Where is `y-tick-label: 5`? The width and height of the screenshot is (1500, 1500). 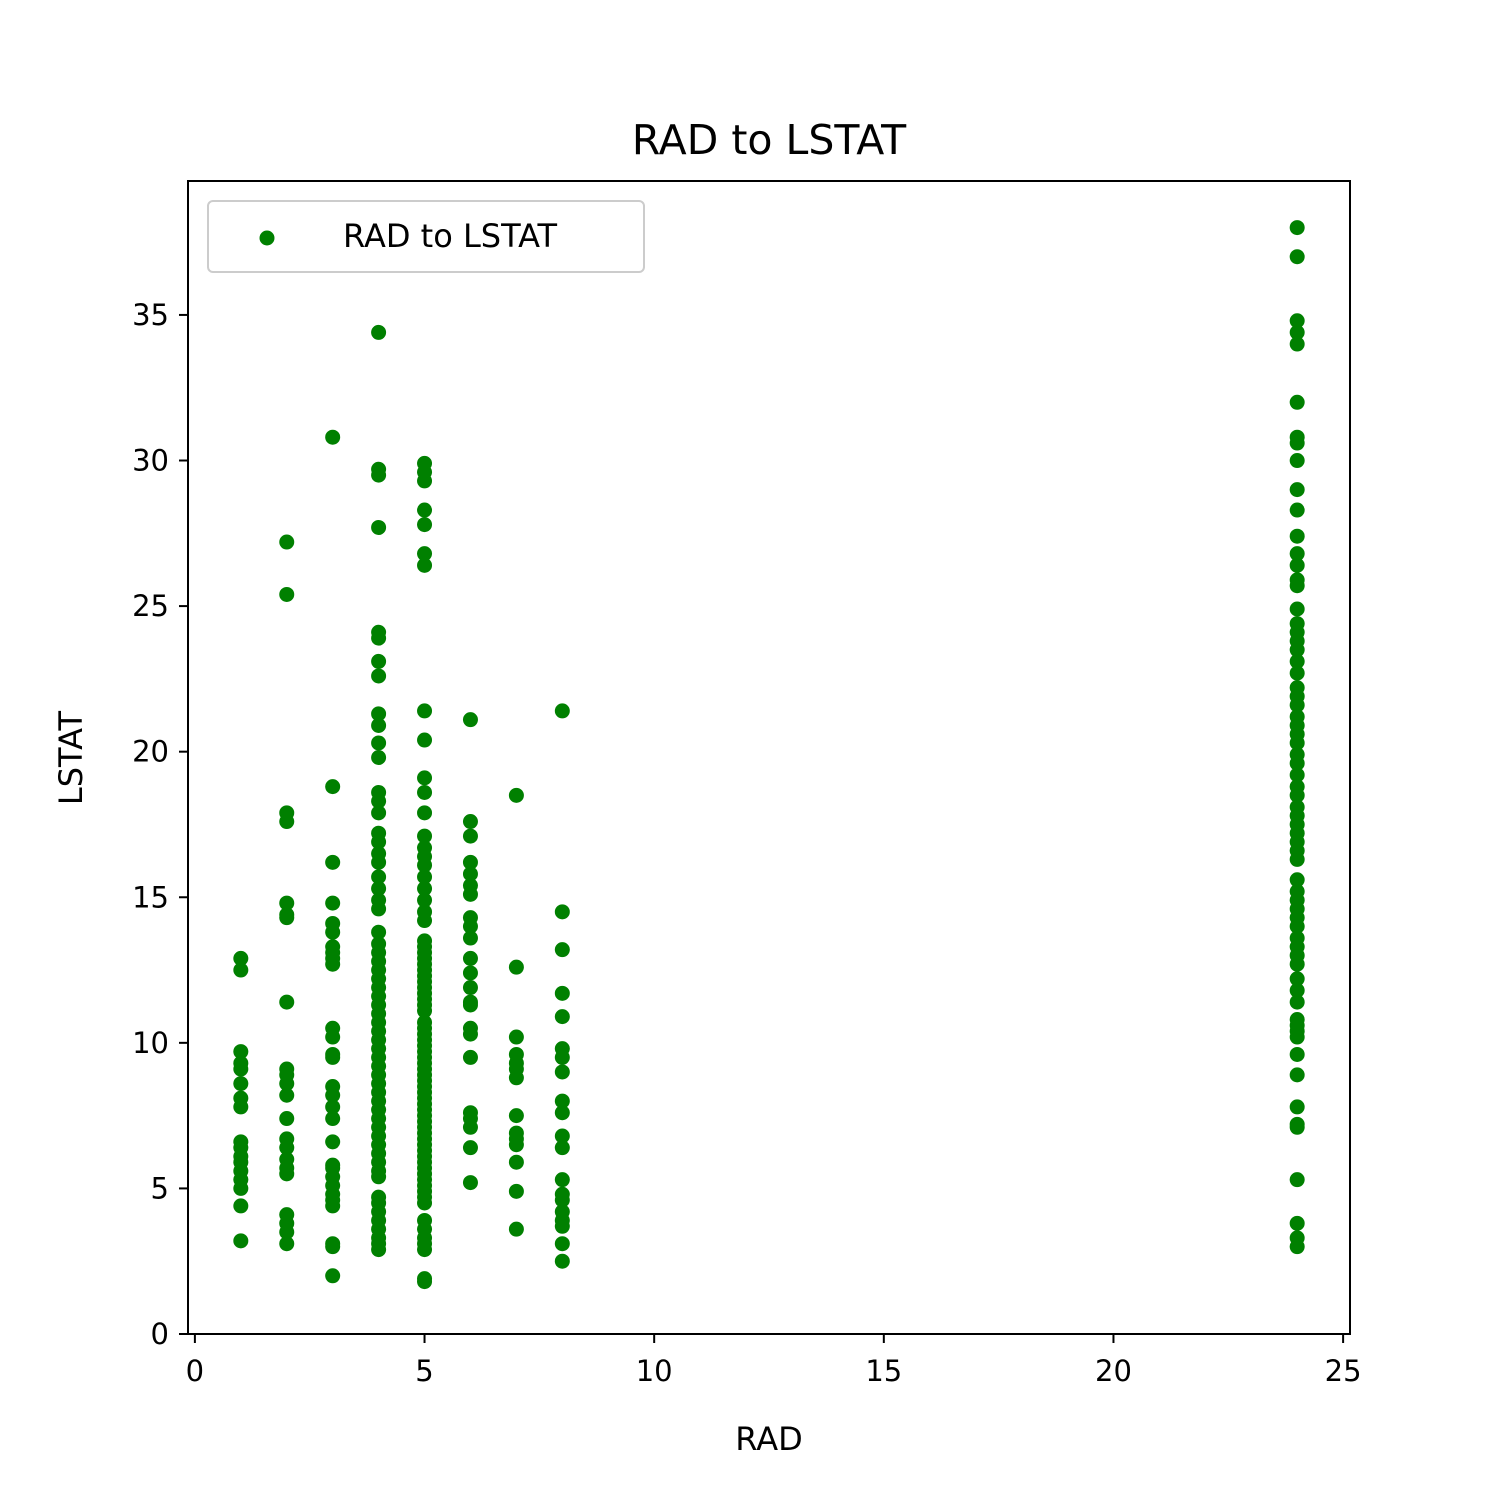 y-tick-label: 5 is located at coordinates (160, 1188).